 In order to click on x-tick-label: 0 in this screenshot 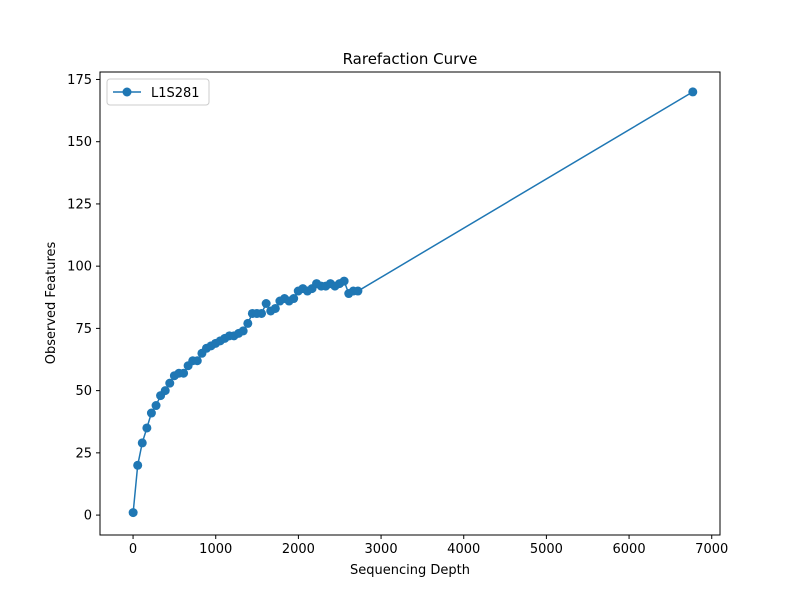, I will do `click(133, 549)`.